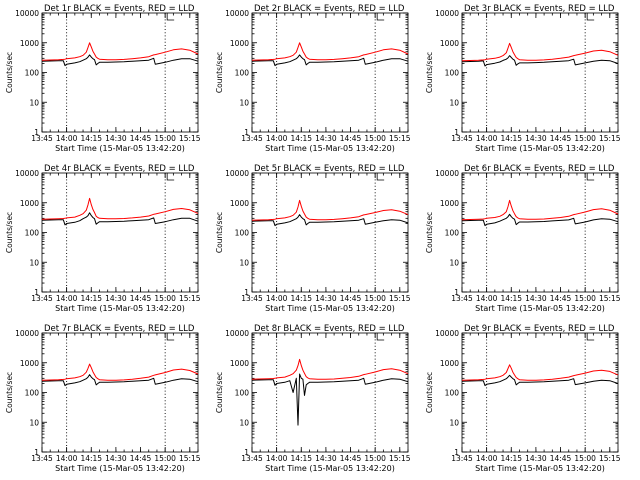 This screenshot has width=640, height=480. Describe the element at coordinates (119, 169) in the screenshot. I see `panel-title: Det 4r BLACK = Events, RED = LLD` at that location.